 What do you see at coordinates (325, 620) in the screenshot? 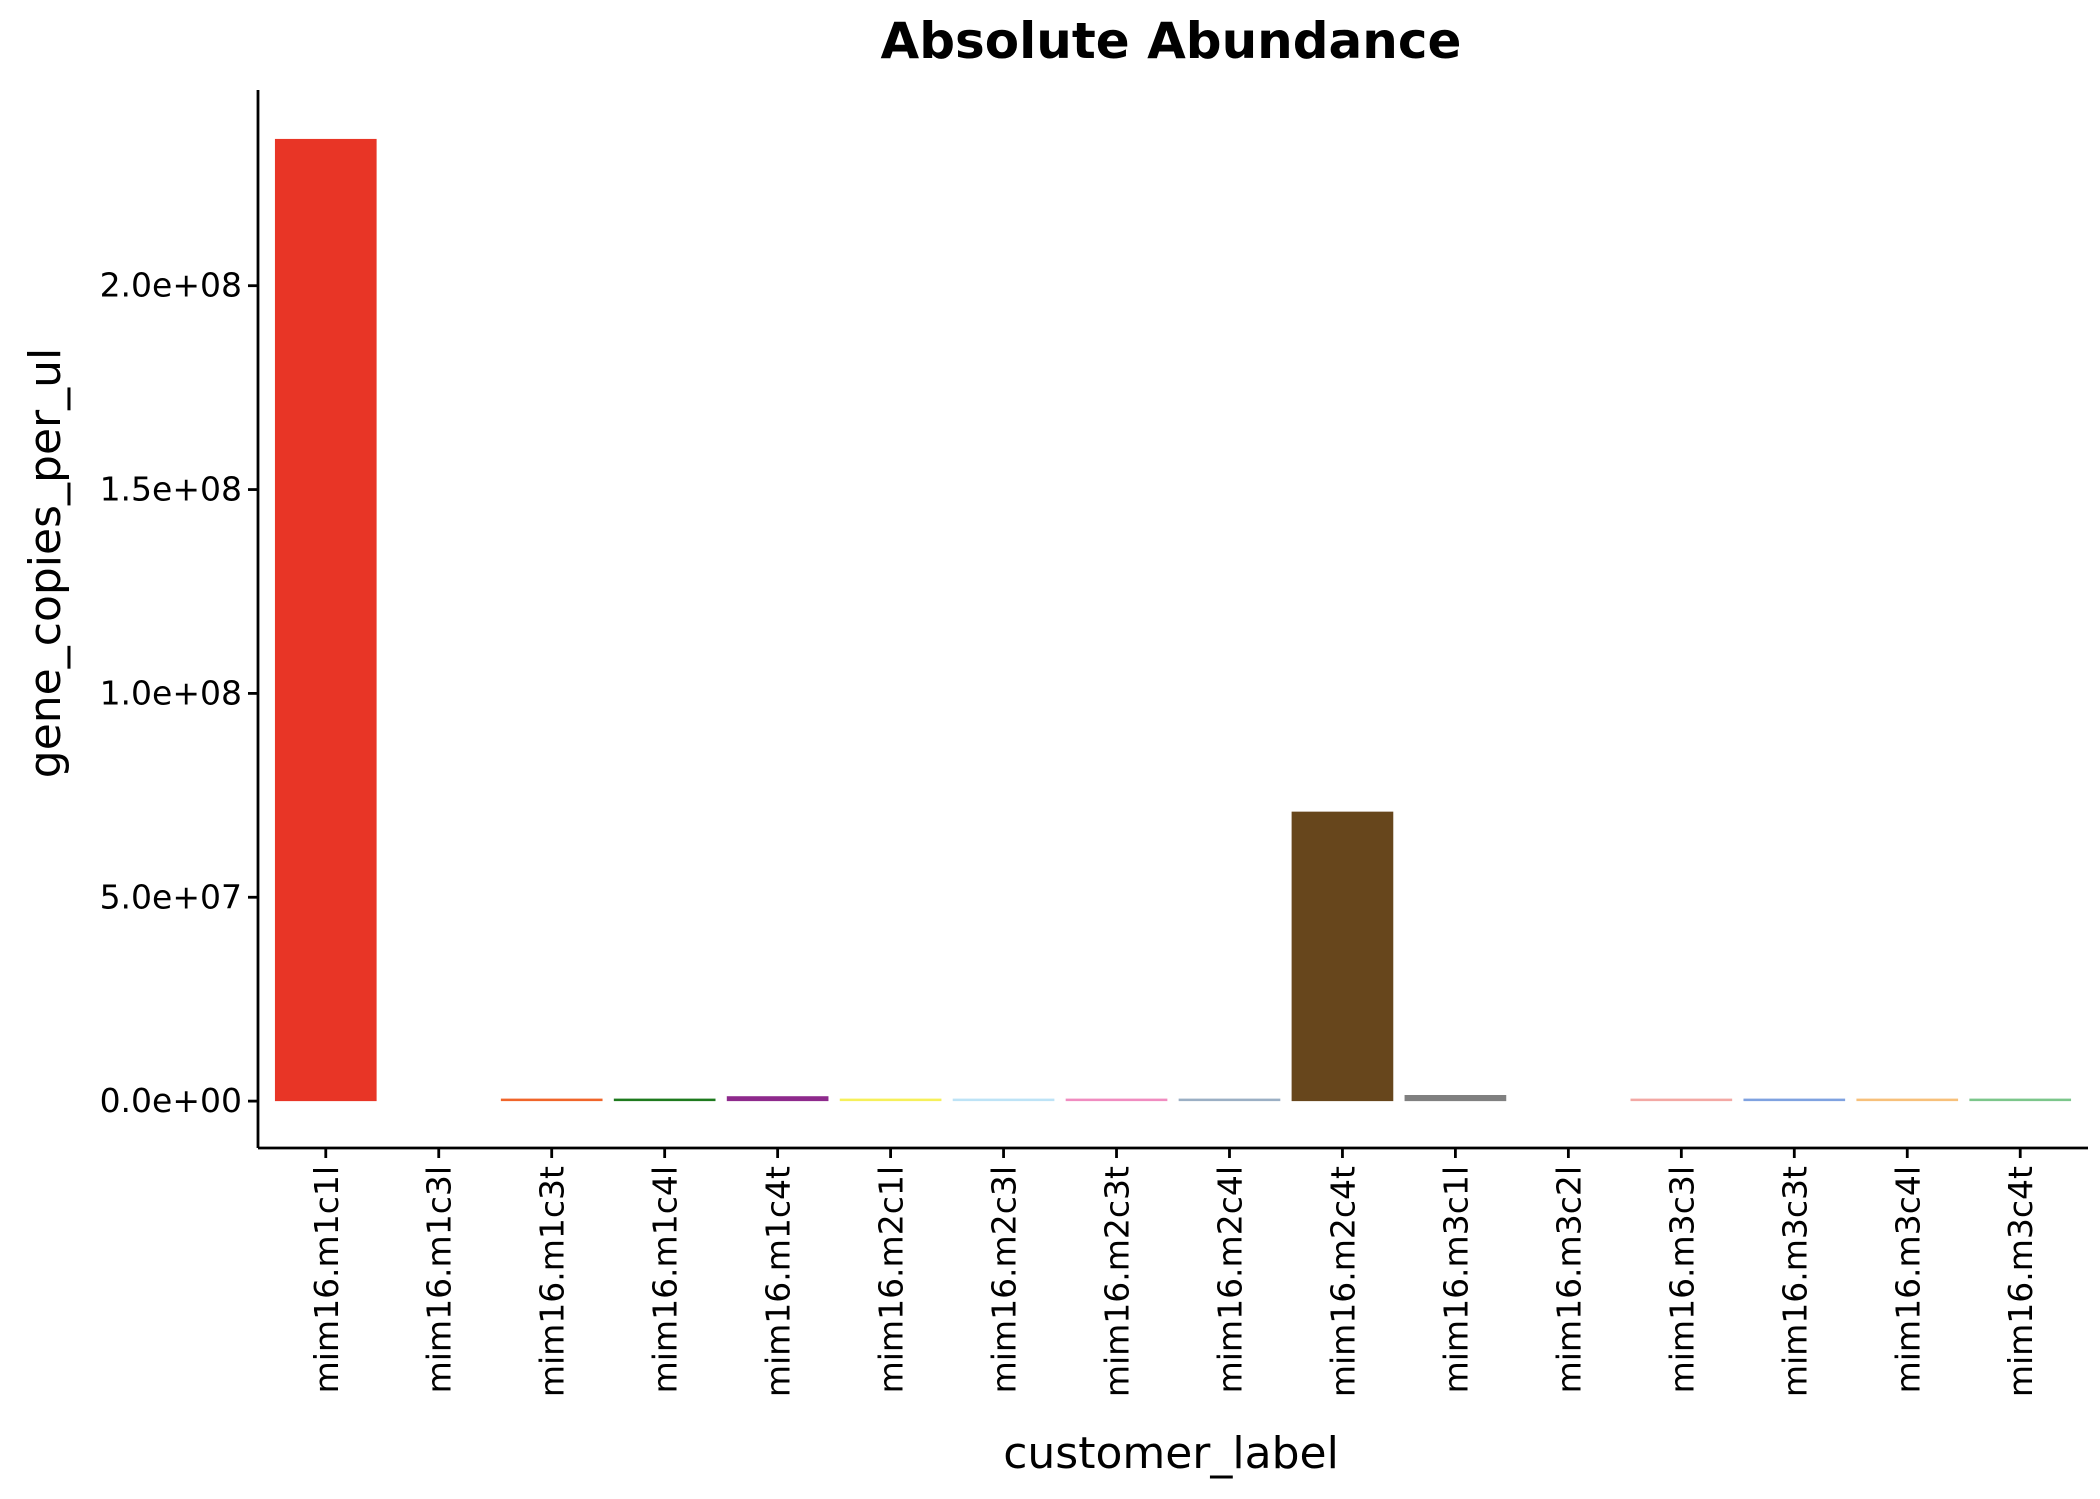
I see `bar-mim16.m1c1l` at bounding box center [325, 620].